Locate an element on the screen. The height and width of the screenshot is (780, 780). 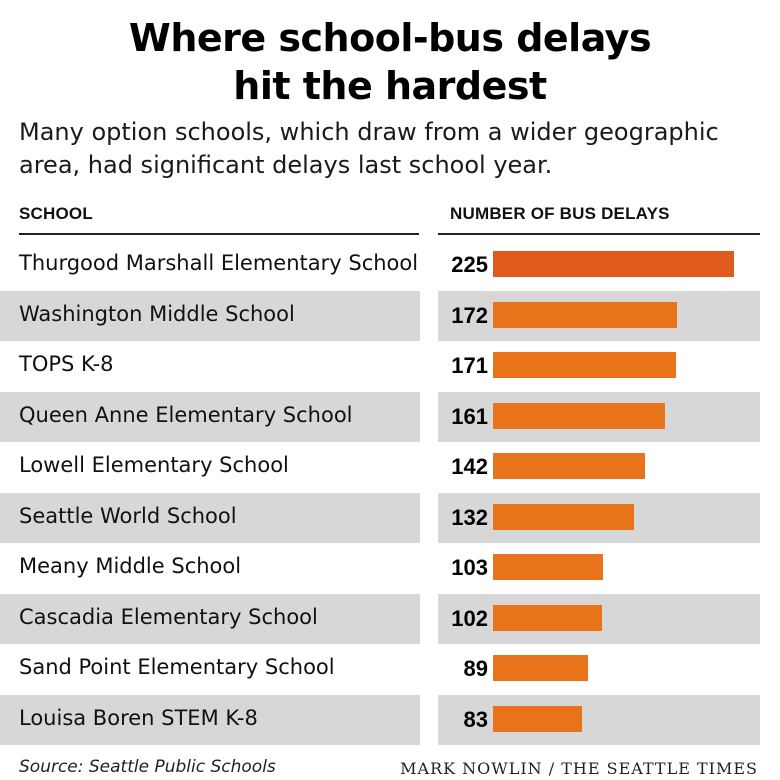
category-label: Louisa Boren STEM K-8 is located at coordinates (138, 717).